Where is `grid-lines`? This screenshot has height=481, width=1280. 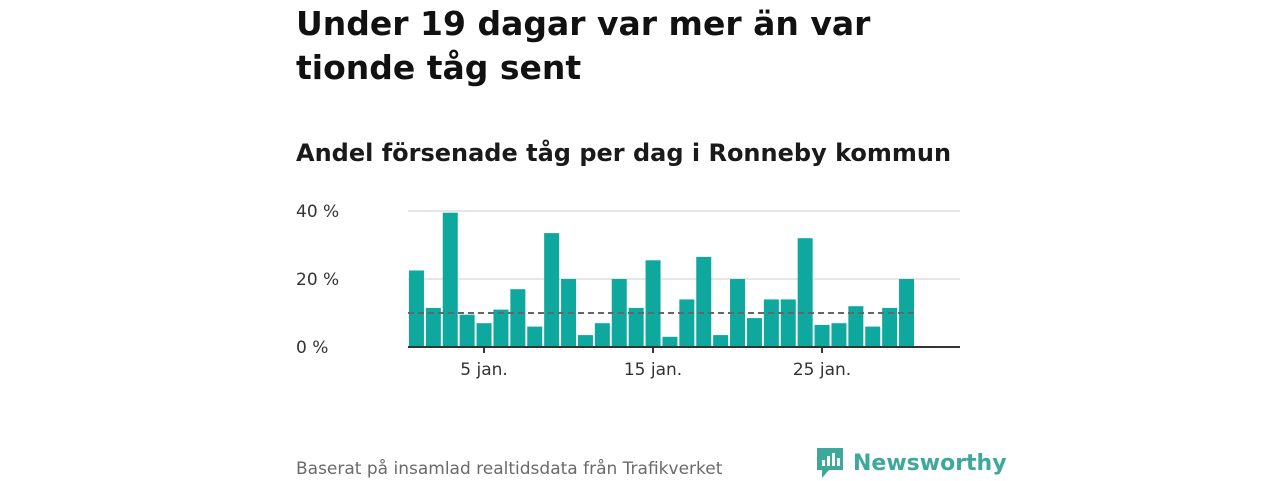
grid-lines is located at coordinates (684, 245).